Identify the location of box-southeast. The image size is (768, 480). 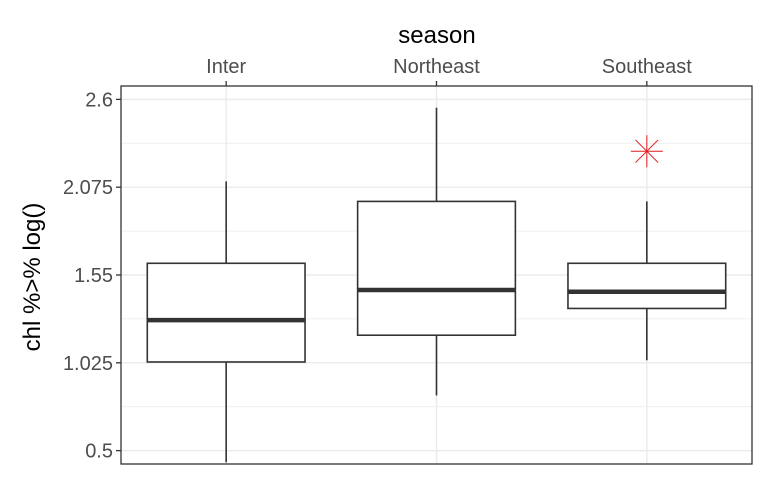
(647, 248).